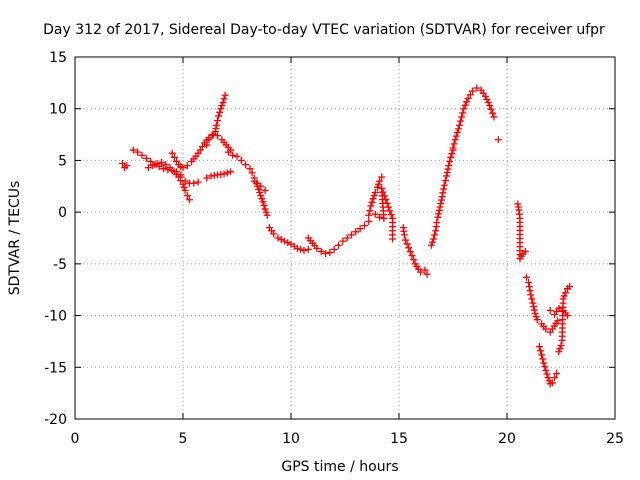 This screenshot has width=640, height=480. I want to click on x-tick-label: 15, so click(399, 439).